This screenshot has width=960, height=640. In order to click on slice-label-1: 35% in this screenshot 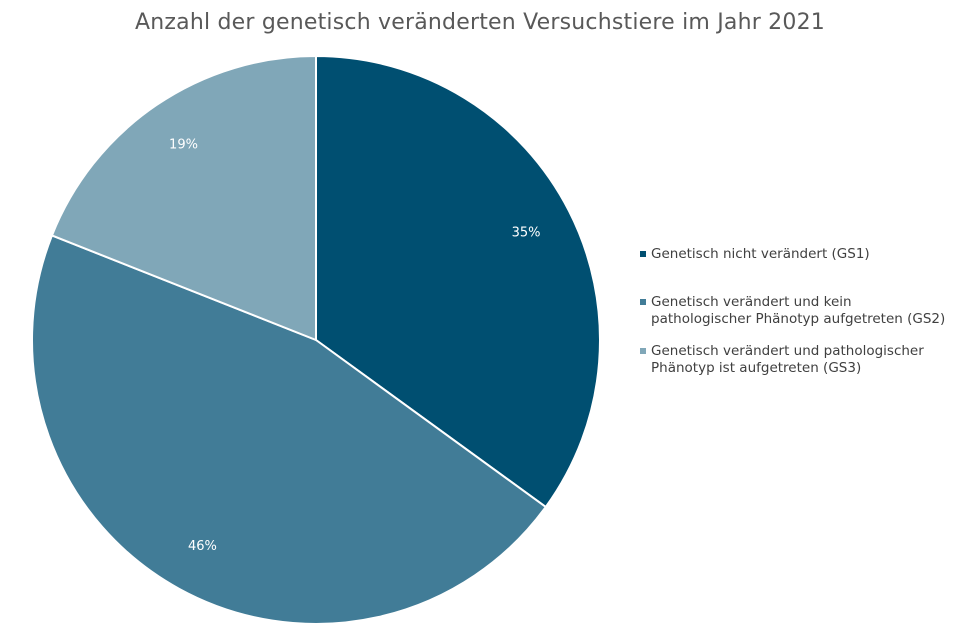, I will do `click(526, 232)`.